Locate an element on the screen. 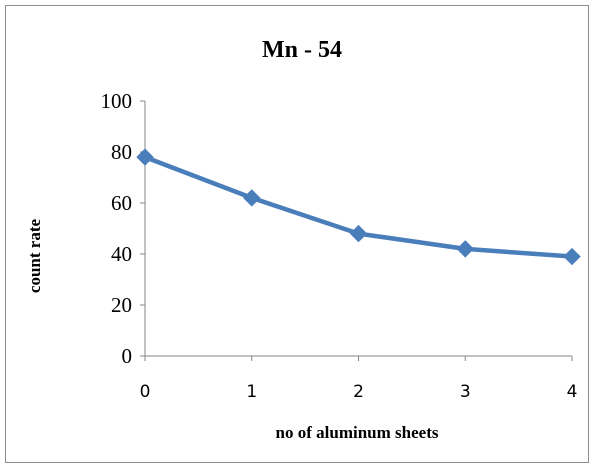  x-tick-label: 1 is located at coordinates (251, 392).